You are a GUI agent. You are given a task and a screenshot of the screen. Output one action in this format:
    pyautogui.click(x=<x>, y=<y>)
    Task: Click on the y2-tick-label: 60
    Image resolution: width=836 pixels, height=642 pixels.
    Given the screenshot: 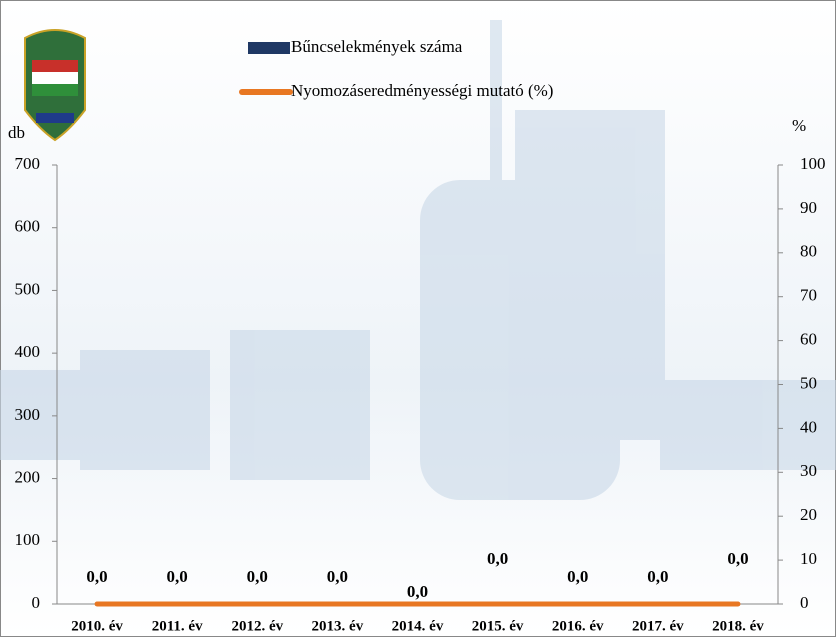 What is the action you would take?
    pyautogui.click(x=808, y=339)
    